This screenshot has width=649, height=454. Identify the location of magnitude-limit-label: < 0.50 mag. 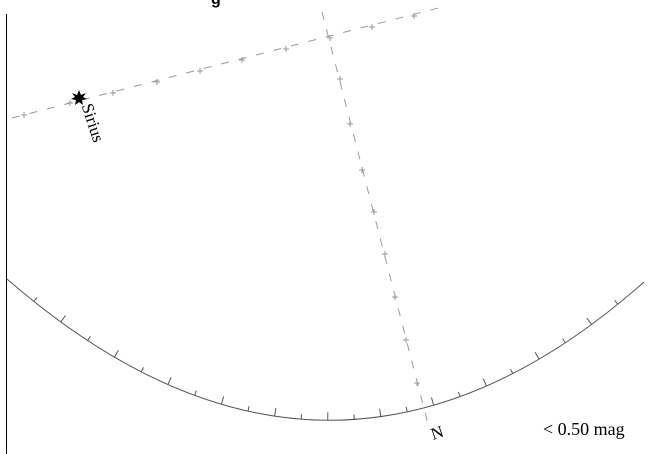
(584, 429).